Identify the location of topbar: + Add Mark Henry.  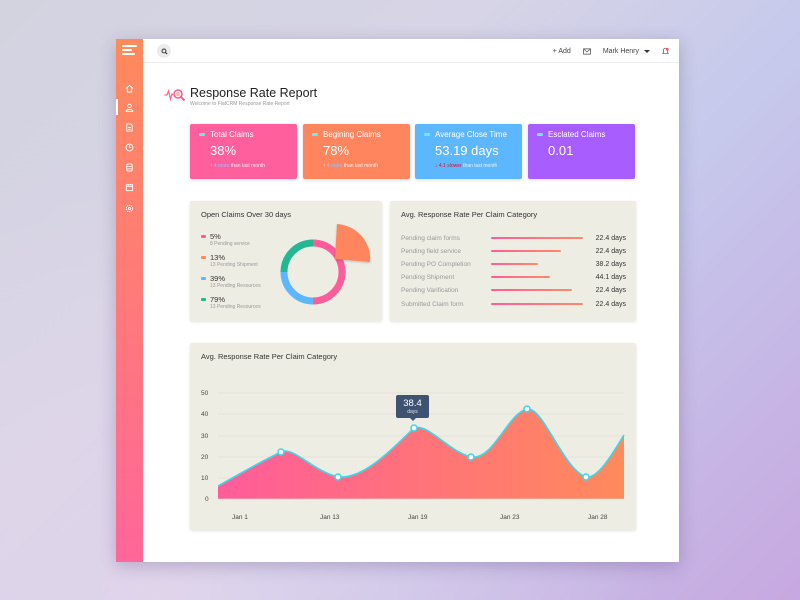
(411, 51).